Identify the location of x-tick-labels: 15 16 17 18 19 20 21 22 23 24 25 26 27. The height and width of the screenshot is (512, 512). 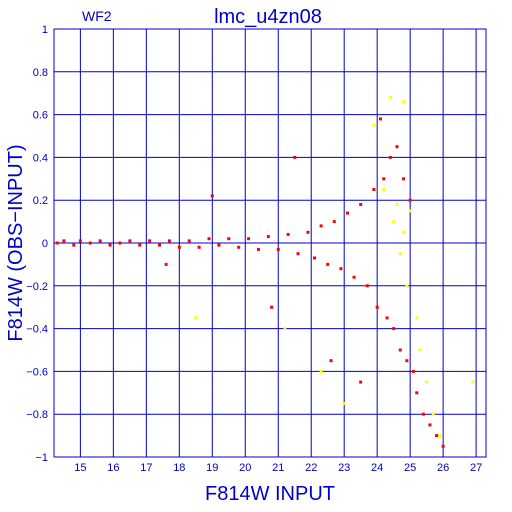
(278, 468).